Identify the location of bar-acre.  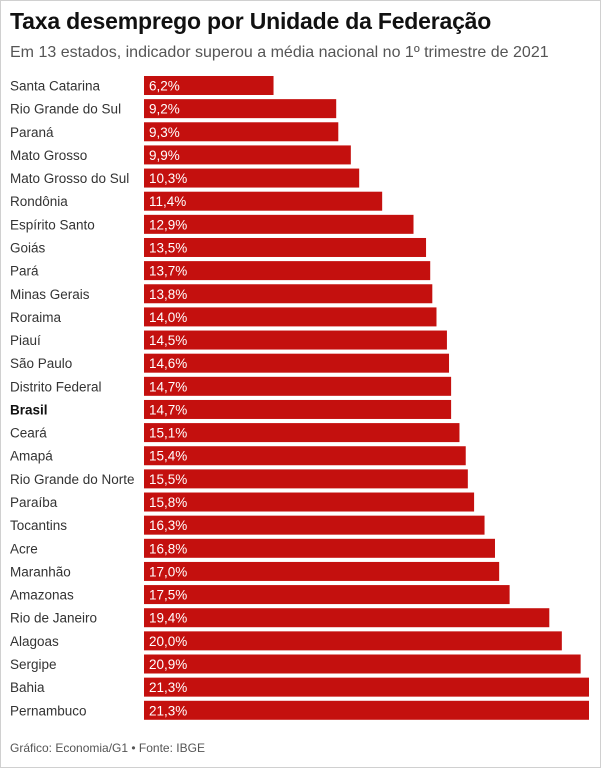
(319, 548).